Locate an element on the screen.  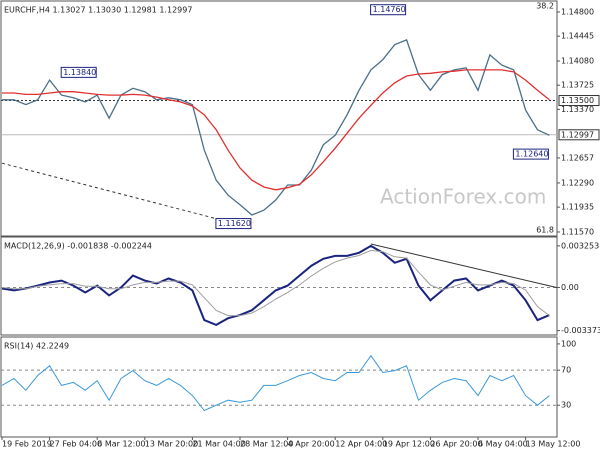
watermark: ActionForex.com is located at coordinates (463, 197).